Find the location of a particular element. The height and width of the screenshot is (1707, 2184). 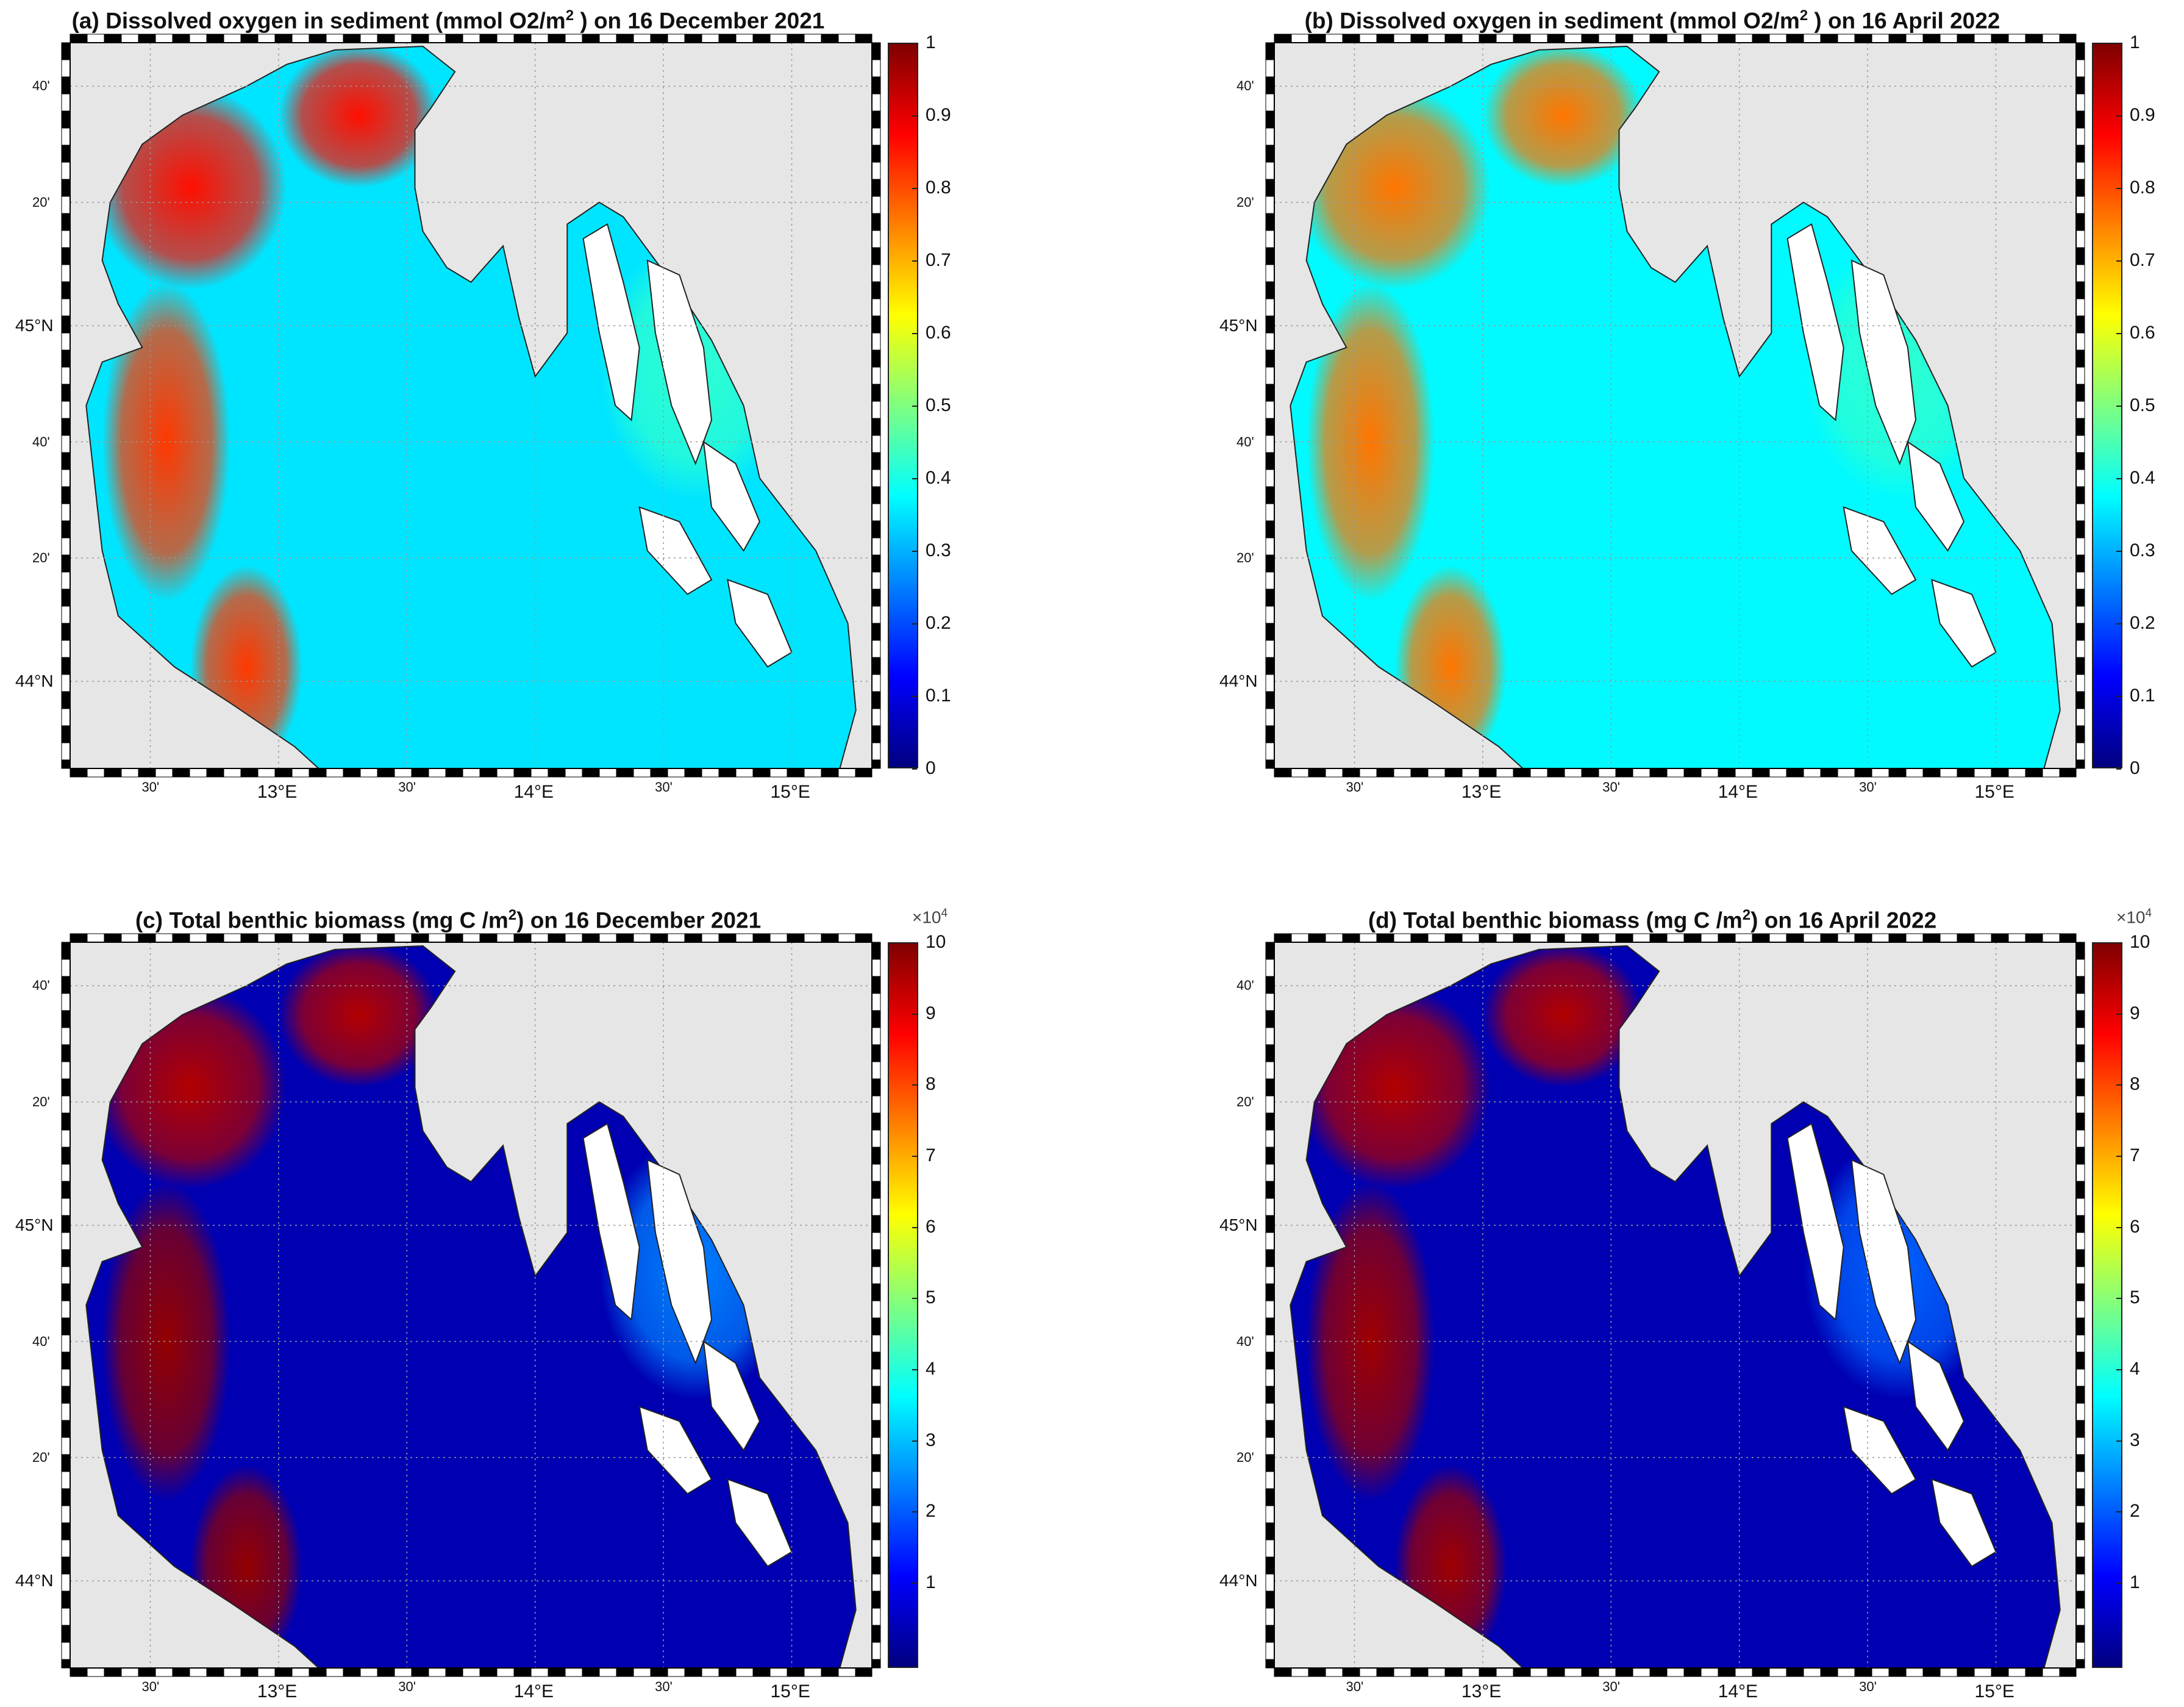

colorbar-tick-label: 10 is located at coordinates (936, 942).